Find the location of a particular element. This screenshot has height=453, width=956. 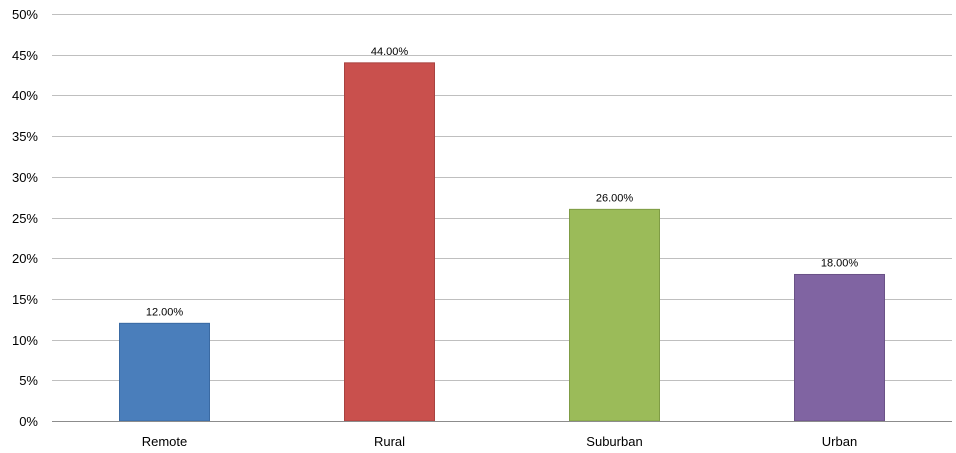

y-axis-tick-labels: 0% 5% 10% 15% 20% 25% 30% 35% 40% 45% 50% is located at coordinates (25, 218).